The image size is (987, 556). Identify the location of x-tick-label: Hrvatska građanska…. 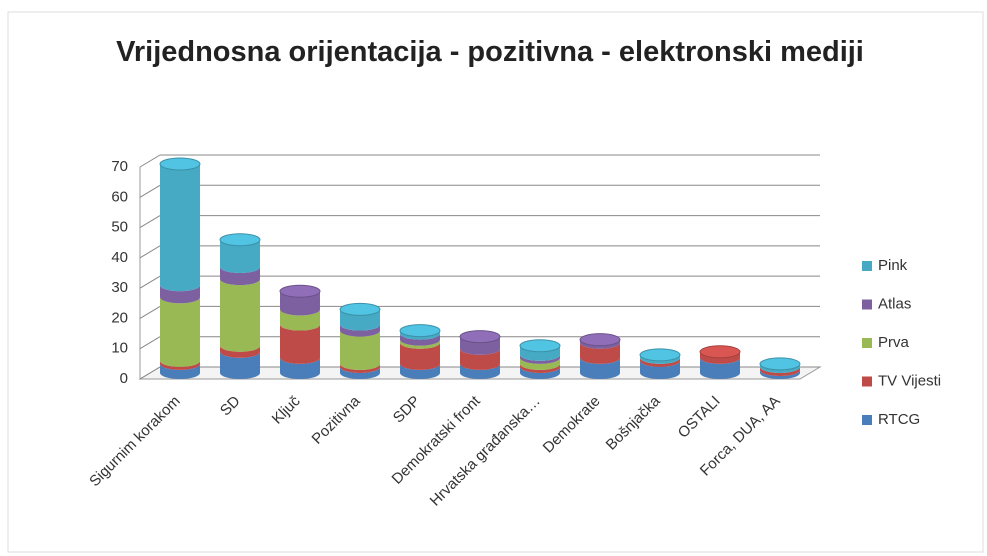
(485, 451).